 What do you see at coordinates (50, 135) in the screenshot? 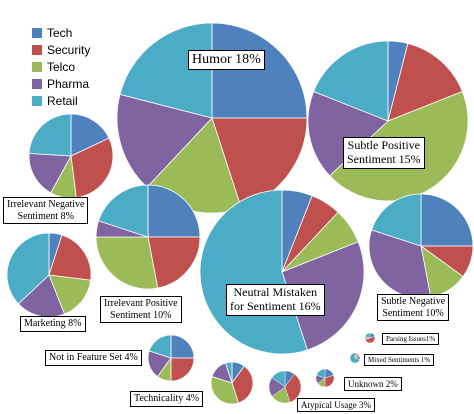
I see `pie-irrelevant-negative-sentiment-8-slice-retail` at bounding box center [50, 135].